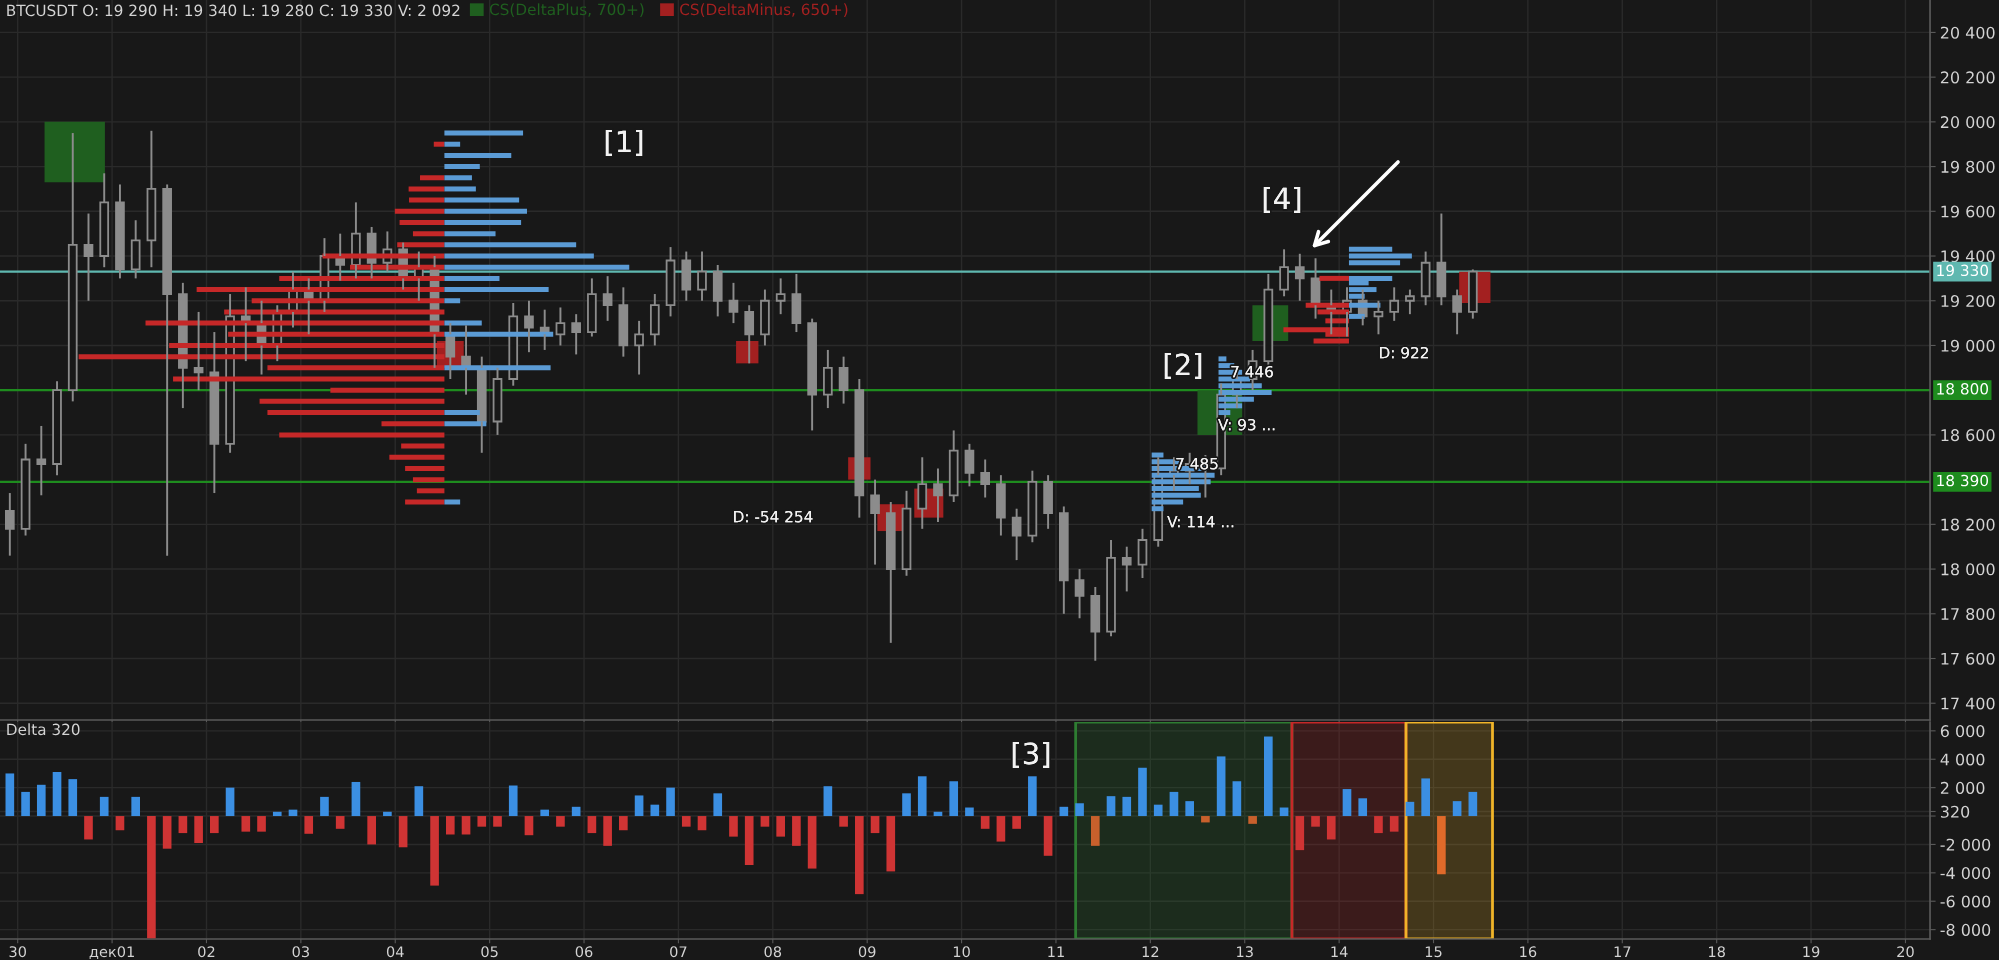 The width and height of the screenshot is (1999, 960). Describe the element at coordinates (1962, 759) in the screenshot. I see `y-tick-label: 4 000` at that location.